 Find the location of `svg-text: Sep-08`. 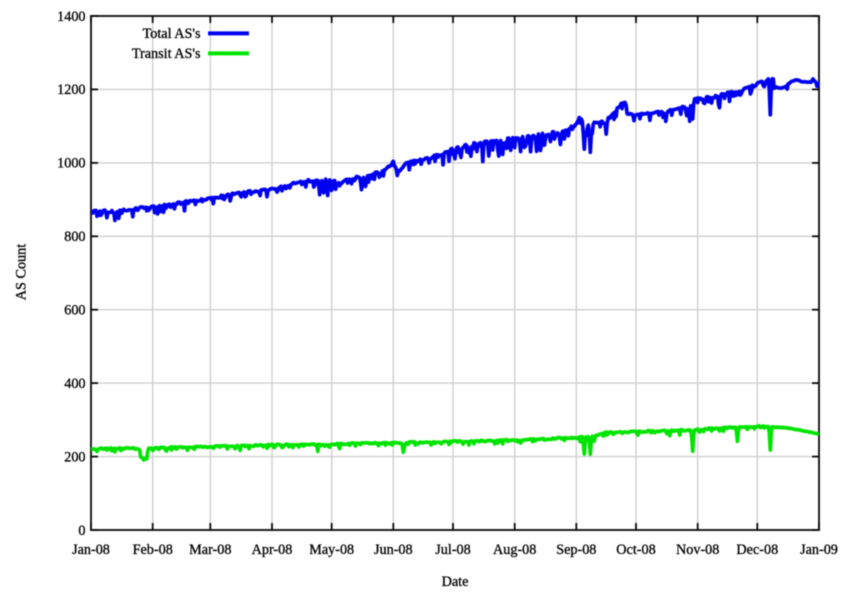

svg-text: Sep-08 is located at coordinates (576, 550).